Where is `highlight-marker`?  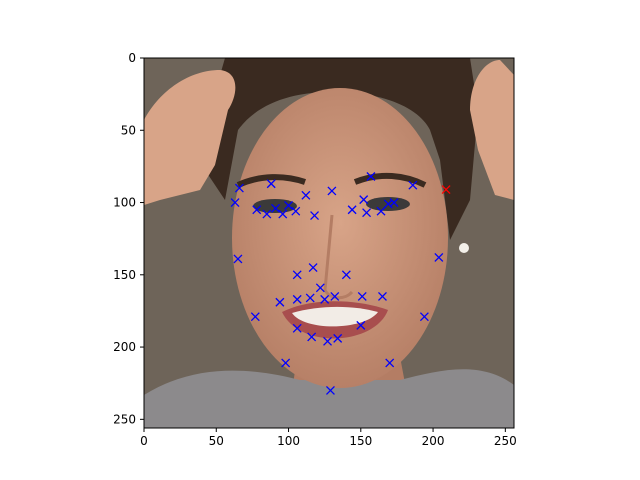
highlight-marker is located at coordinates (446, 189).